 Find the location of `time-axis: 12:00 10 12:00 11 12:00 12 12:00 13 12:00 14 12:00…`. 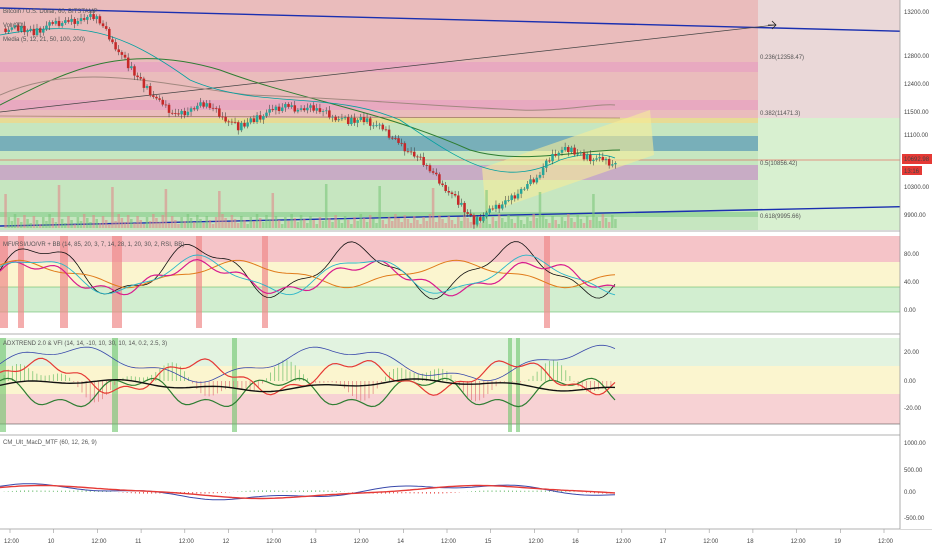

time-axis: 12:00 10 12:00 11 12:00 12 12:00 13 12:00 14 12:00… is located at coordinates (449, 537).